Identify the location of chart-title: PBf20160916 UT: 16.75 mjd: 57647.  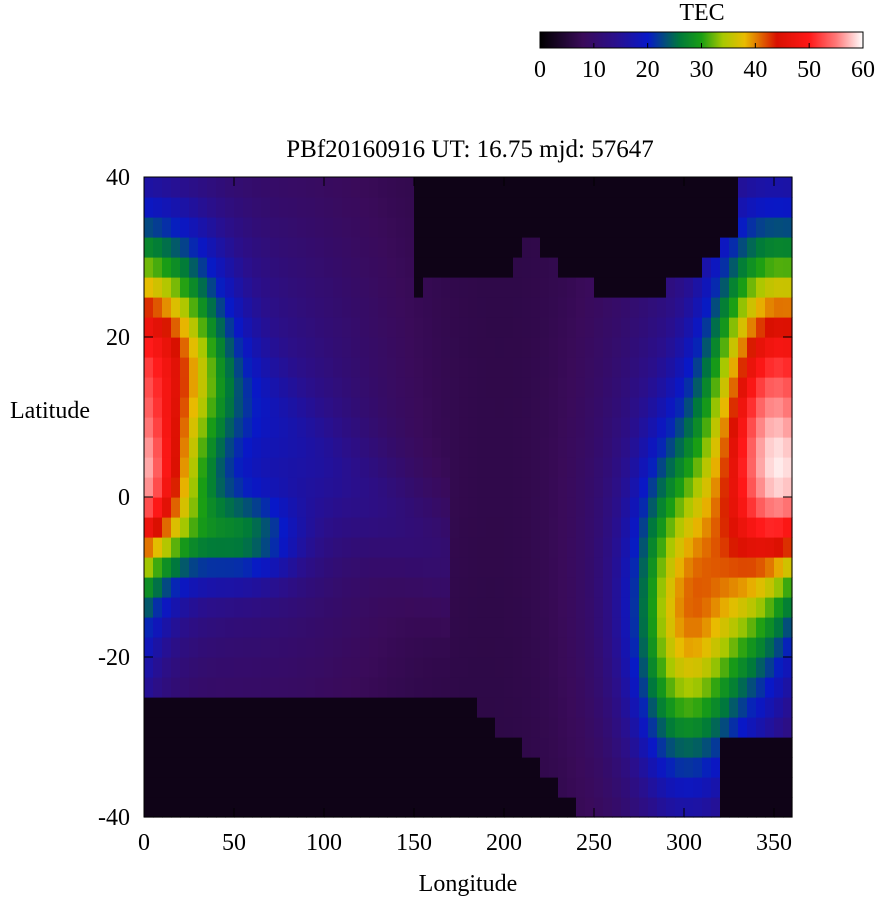
(470, 149).